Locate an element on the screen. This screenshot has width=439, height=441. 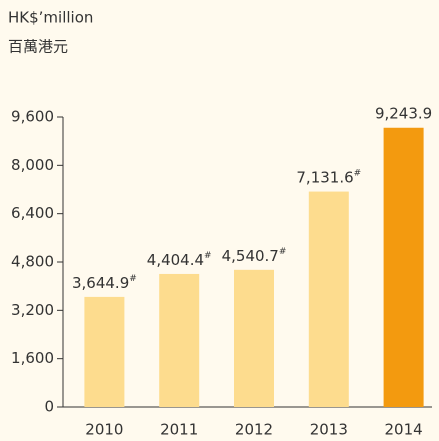
value-label: 3,644.9# is located at coordinates (104, 282).